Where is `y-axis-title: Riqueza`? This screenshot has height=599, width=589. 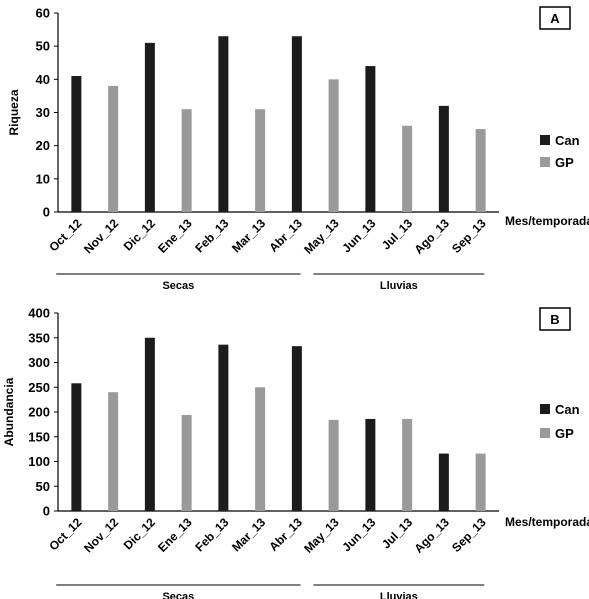
y-axis-title: Riqueza is located at coordinates (14, 112).